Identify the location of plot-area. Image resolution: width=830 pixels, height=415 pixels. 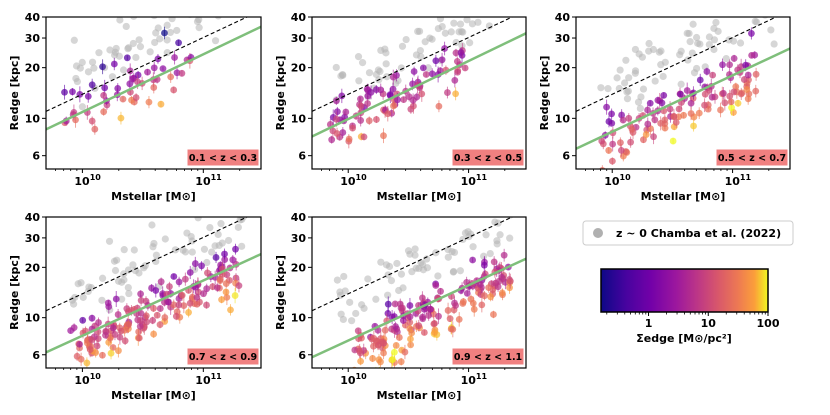
(419, 284).